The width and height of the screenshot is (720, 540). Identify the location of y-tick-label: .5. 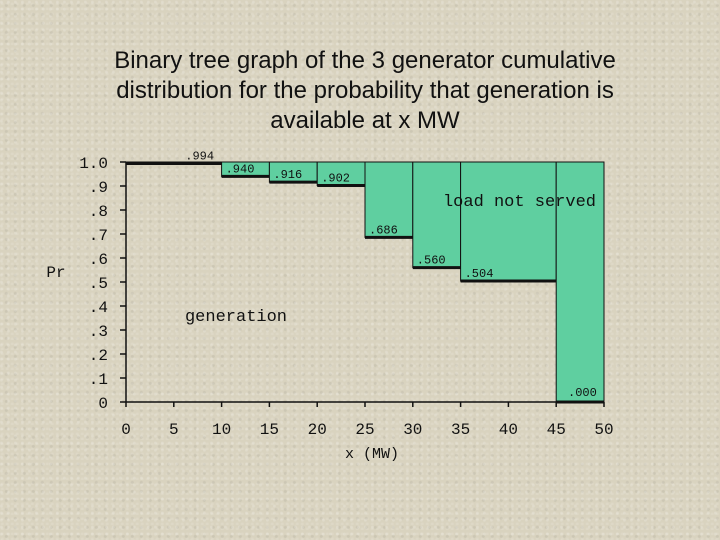
(98, 284).